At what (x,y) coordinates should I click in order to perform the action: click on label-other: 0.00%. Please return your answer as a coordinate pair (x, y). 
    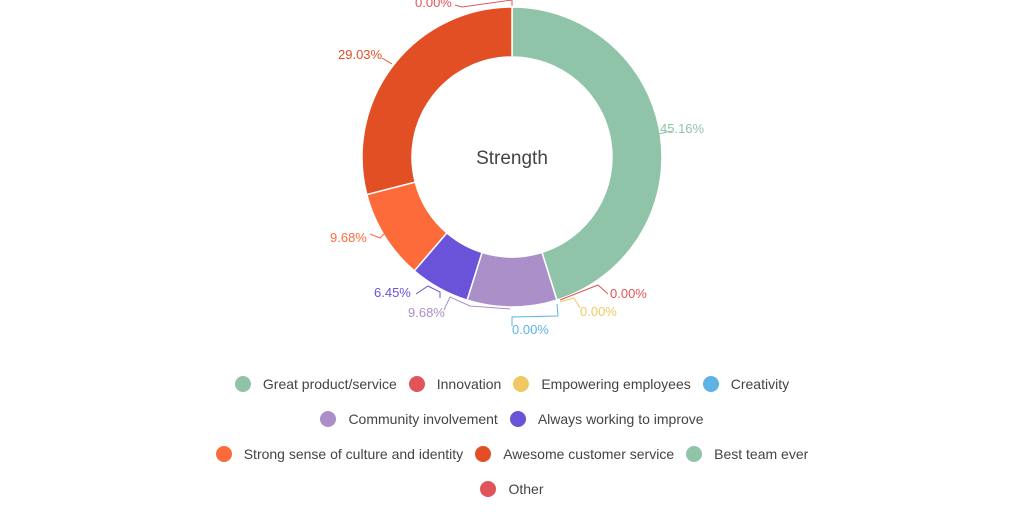
    Looking at the image, I should click on (433, 5).